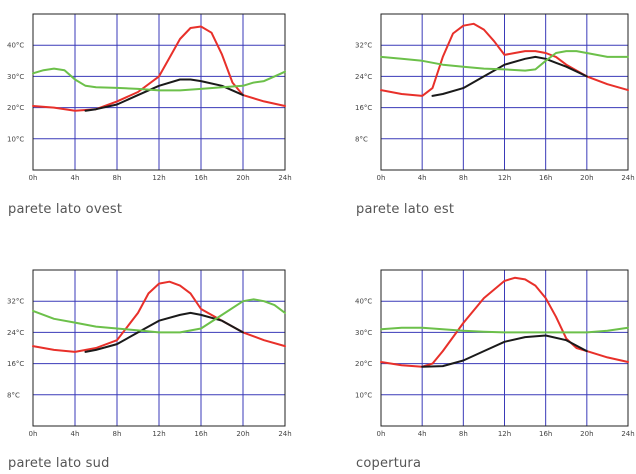 The image size is (636, 474). I want to click on chart-caption-copertura: copertura, so click(389, 463).